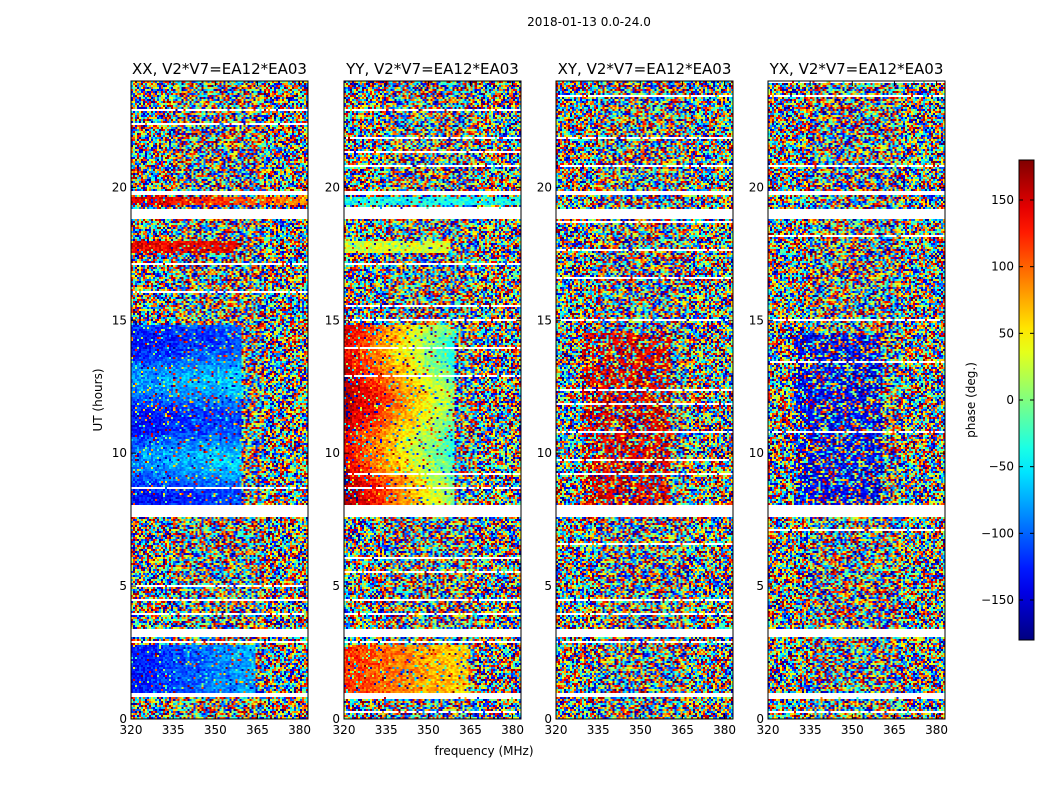 The width and height of the screenshot is (1050, 800). Describe the element at coordinates (1006, 333) in the screenshot. I see `colorbar-tick-label: 50` at that location.